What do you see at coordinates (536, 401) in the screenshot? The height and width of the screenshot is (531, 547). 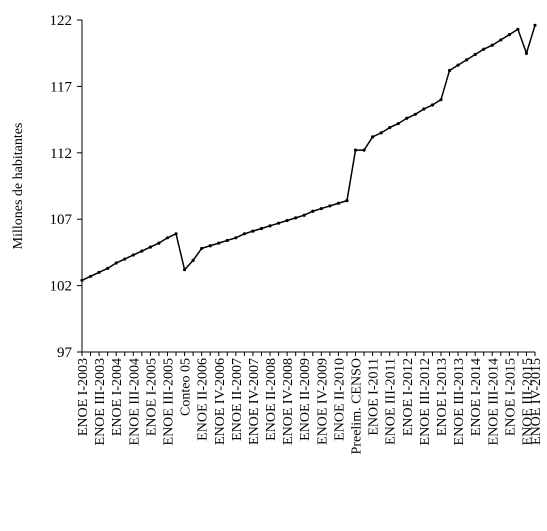 I see `x-tick-label: ENOE IV-2015` at bounding box center [536, 401].